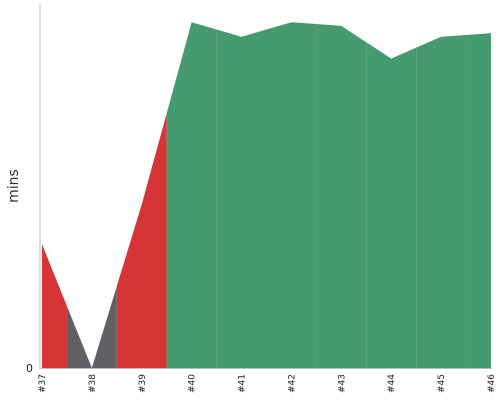  What do you see at coordinates (342, 383) in the screenshot?
I see `x-tick-label: #43` at bounding box center [342, 383].